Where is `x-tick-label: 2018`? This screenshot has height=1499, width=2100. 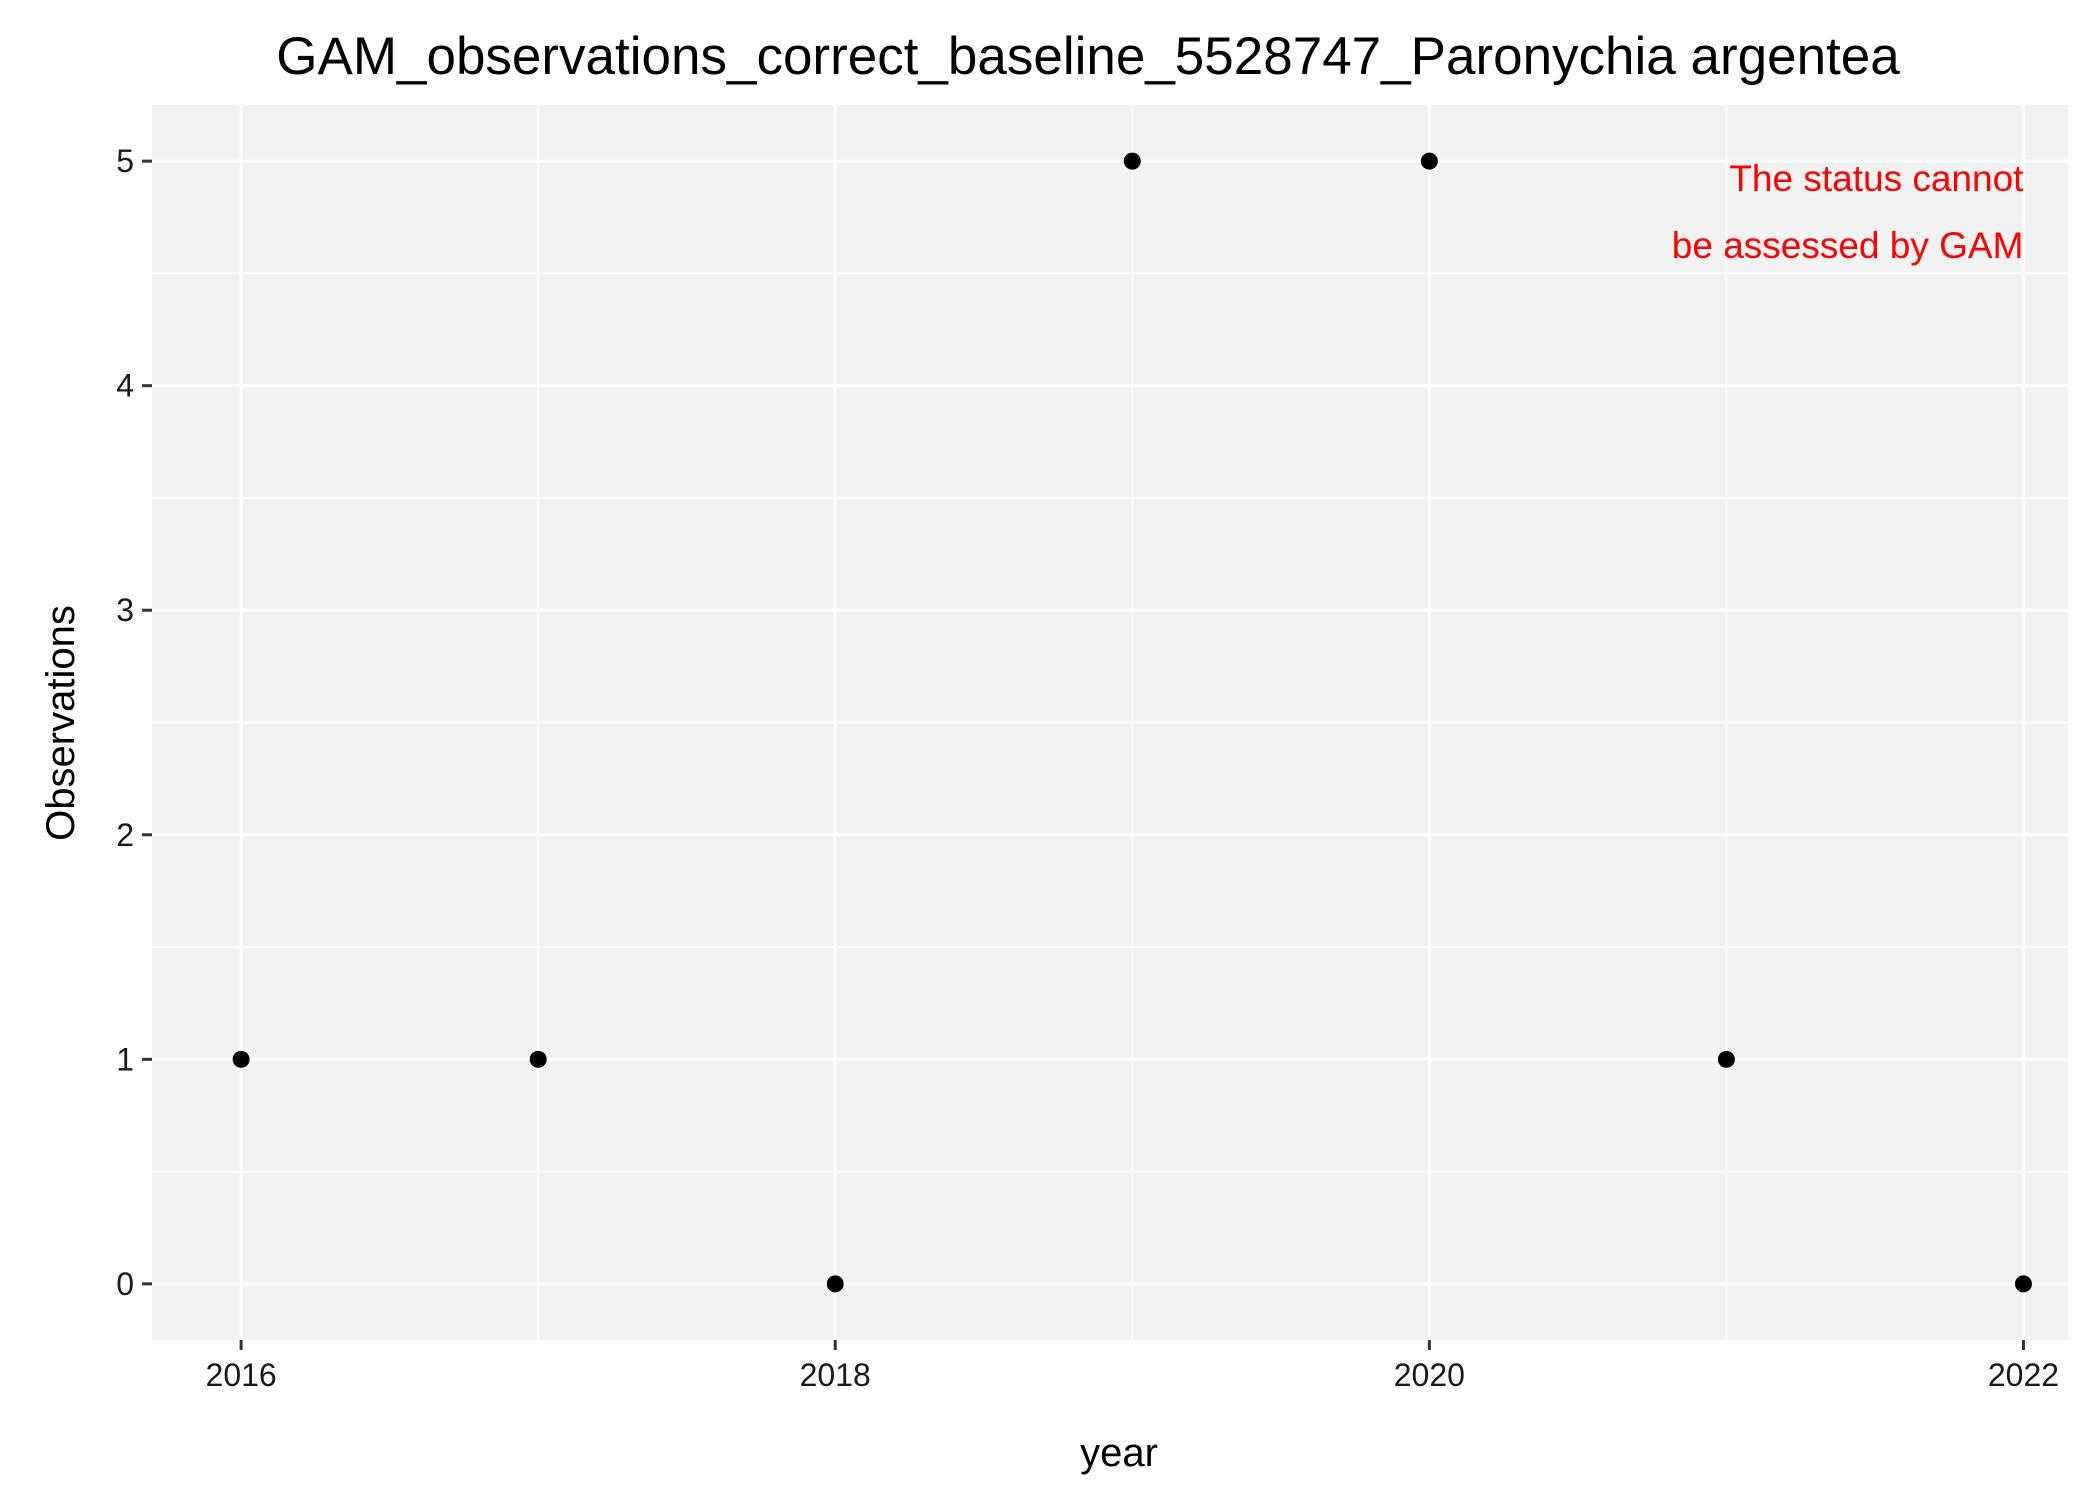
x-tick-label: 2018 is located at coordinates (835, 1375).